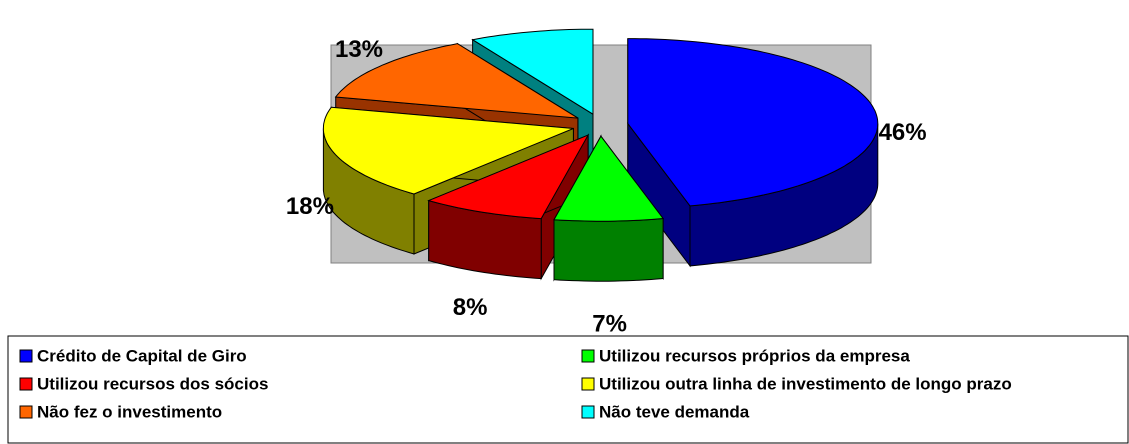 The image size is (1129, 444). What do you see at coordinates (754, 355) in the screenshot?
I see `legend-label: Utilizou recursos próprios da empresa` at bounding box center [754, 355].